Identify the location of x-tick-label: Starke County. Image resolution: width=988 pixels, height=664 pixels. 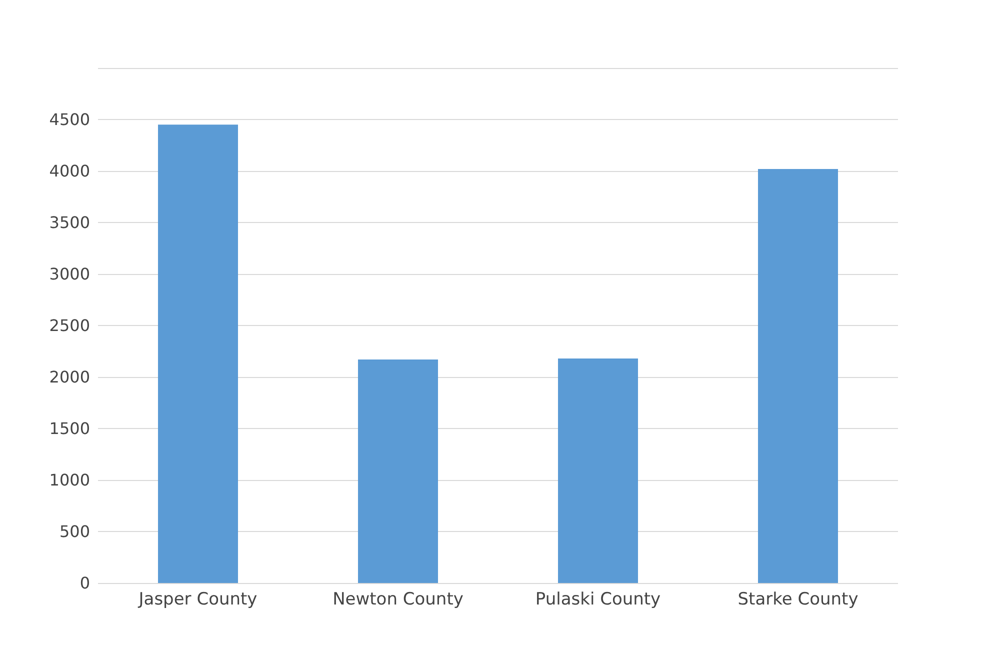
(798, 600).